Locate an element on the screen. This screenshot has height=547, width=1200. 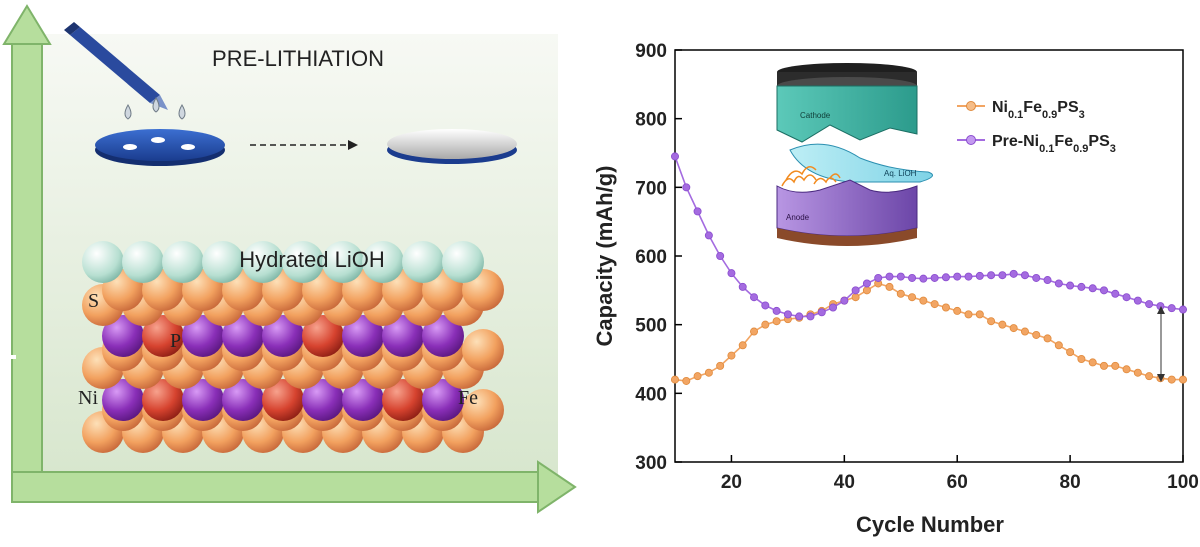
pen-icon is located at coordinates (116, 66).